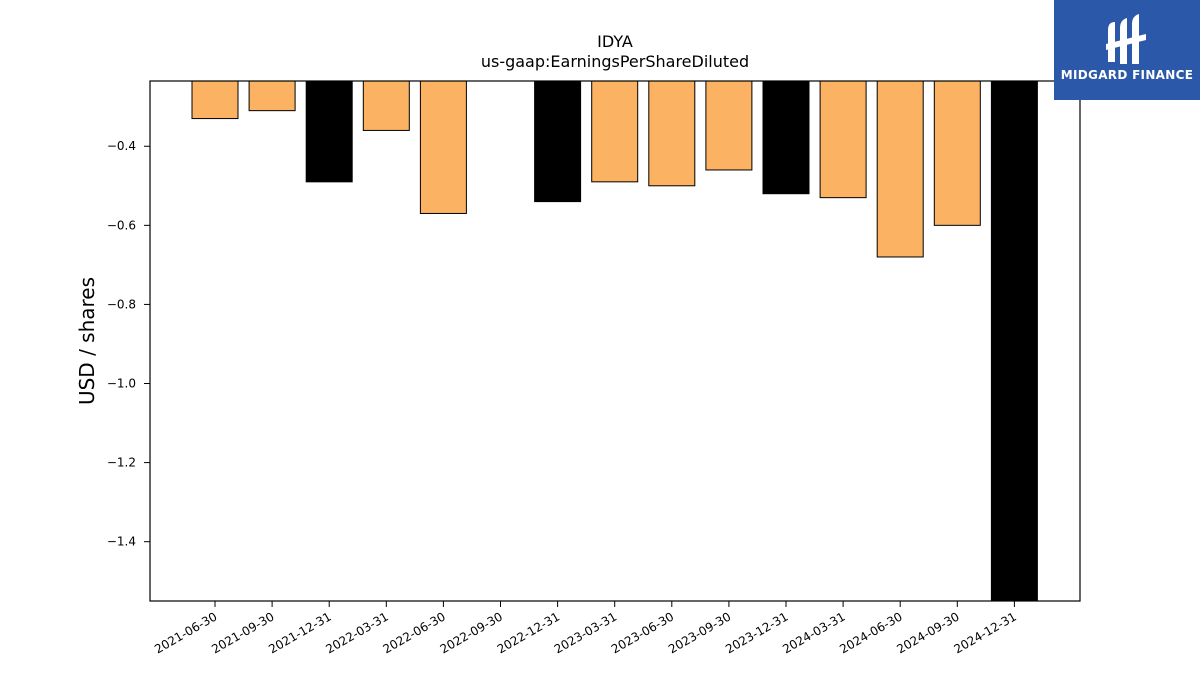 Image resolution: width=1200 pixels, height=675 pixels. What do you see at coordinates (615, 61) in the screenshot?
I see `chart-subtitle: us-gaap:EarningsPerShareDiluted` at bounding box center [615, 61].